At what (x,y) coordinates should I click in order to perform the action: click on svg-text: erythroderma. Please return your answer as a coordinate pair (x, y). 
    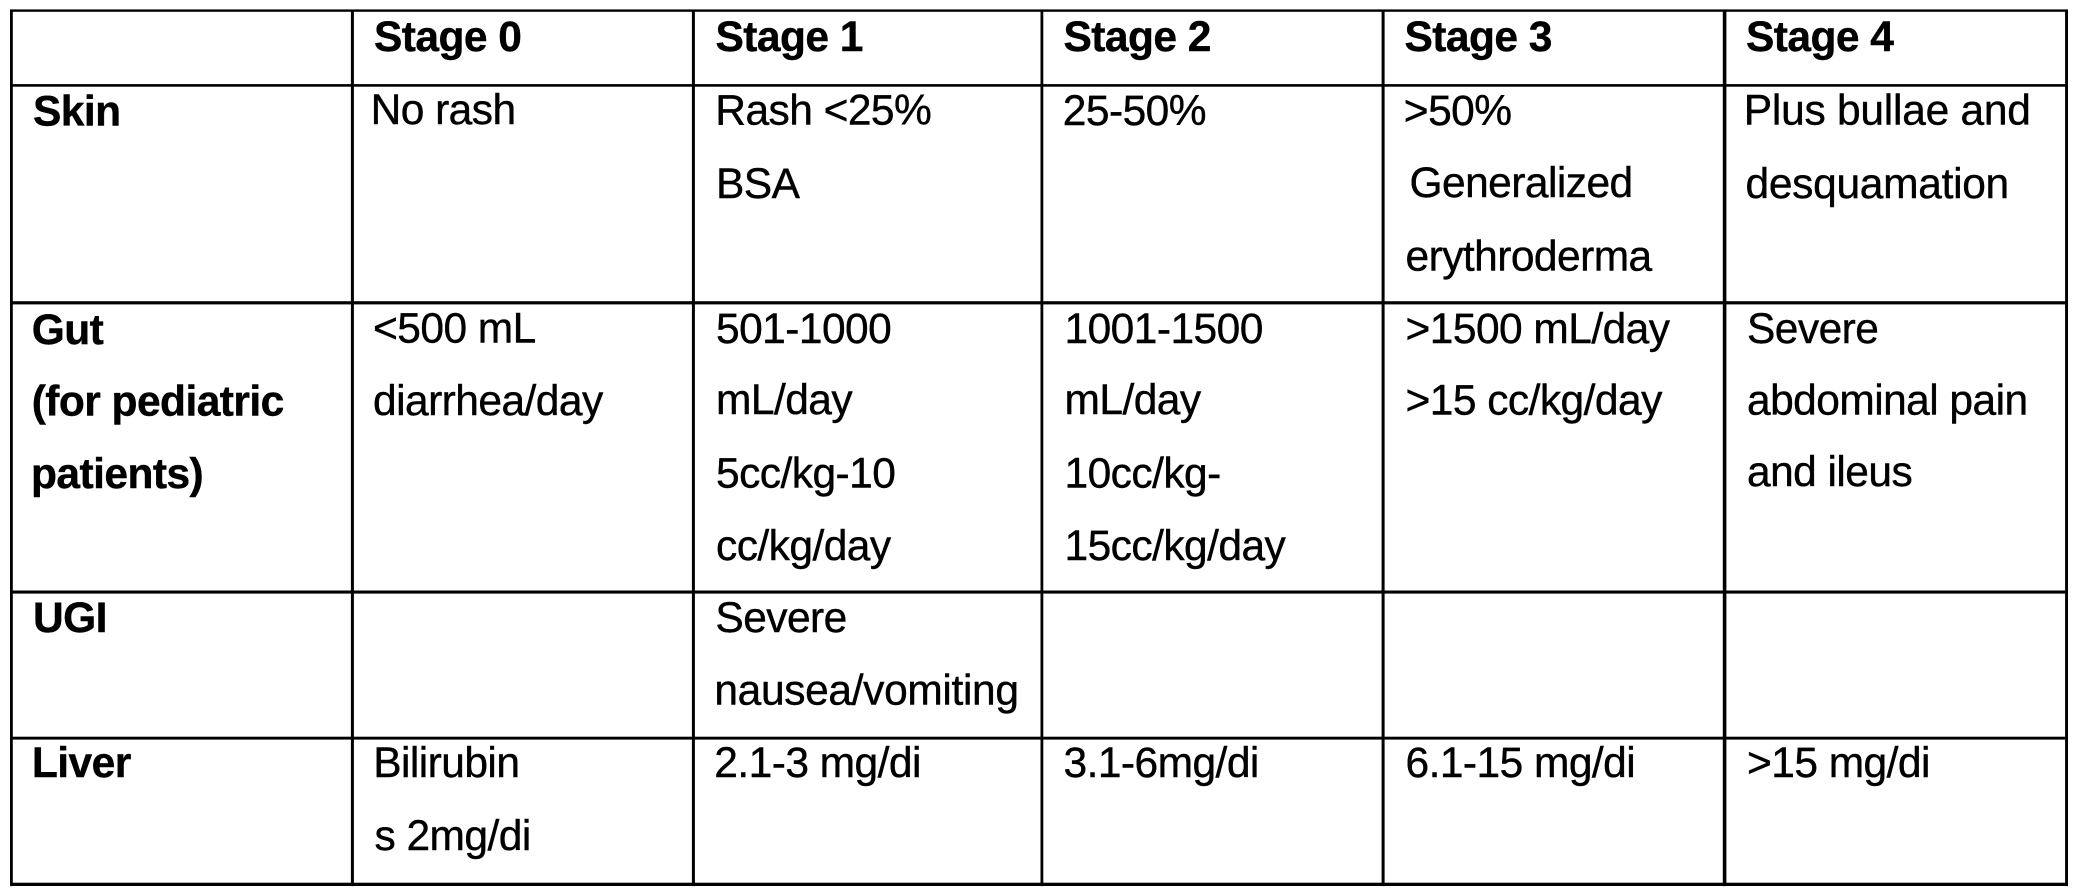
    Looking at the image, I should click on (1529, 256).